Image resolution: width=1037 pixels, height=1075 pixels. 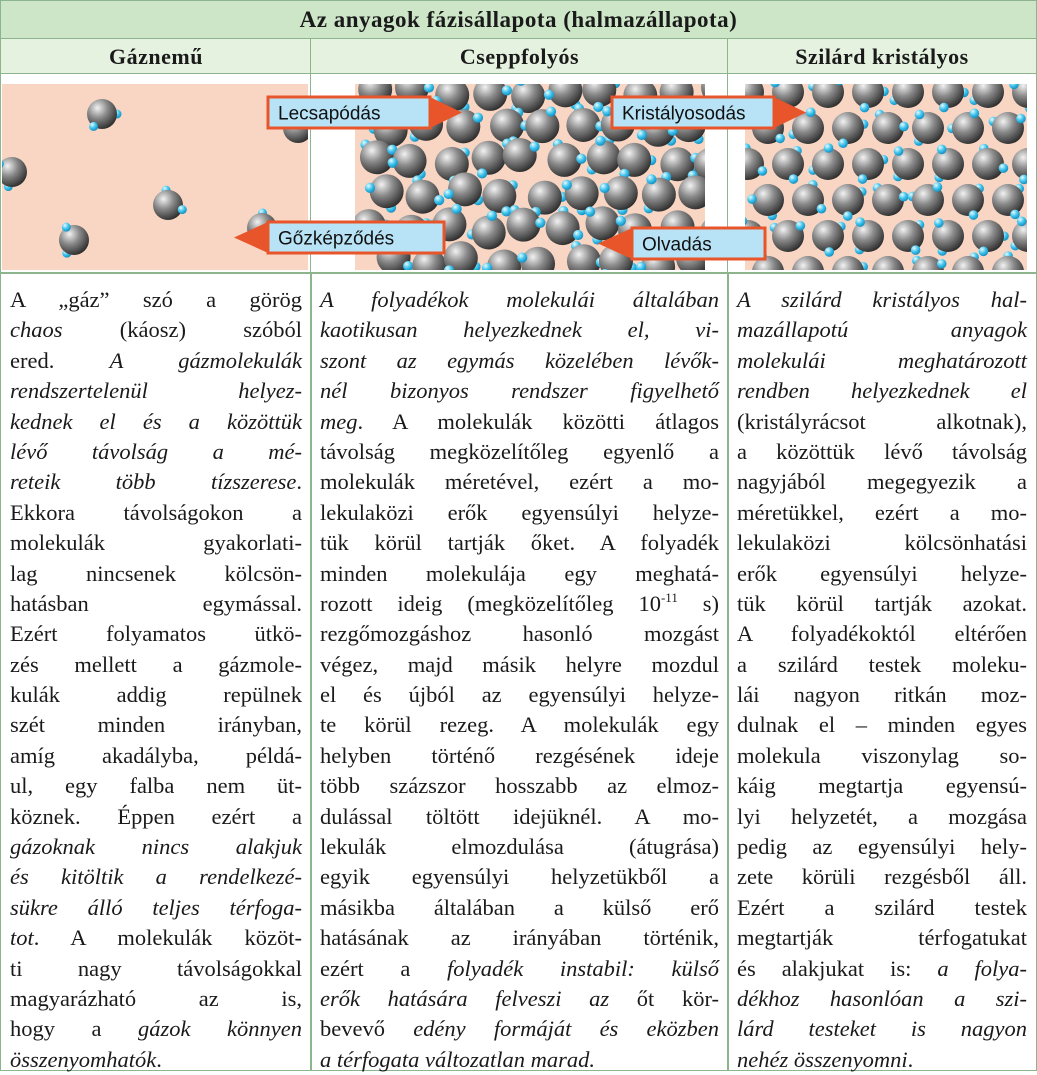 I want to click on text: magyarázható az is,, so click(x=156, y=998).